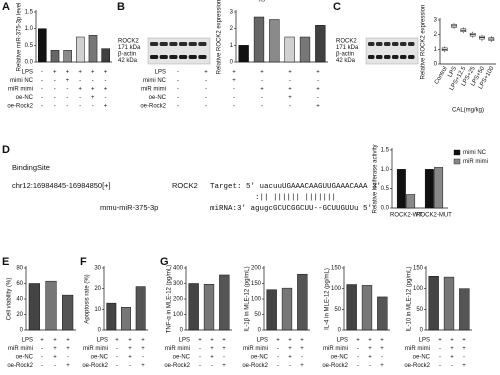 The width and height of the screenshot is (500, 375). I want to click on blot-label: β-actin, so click(127, 55).